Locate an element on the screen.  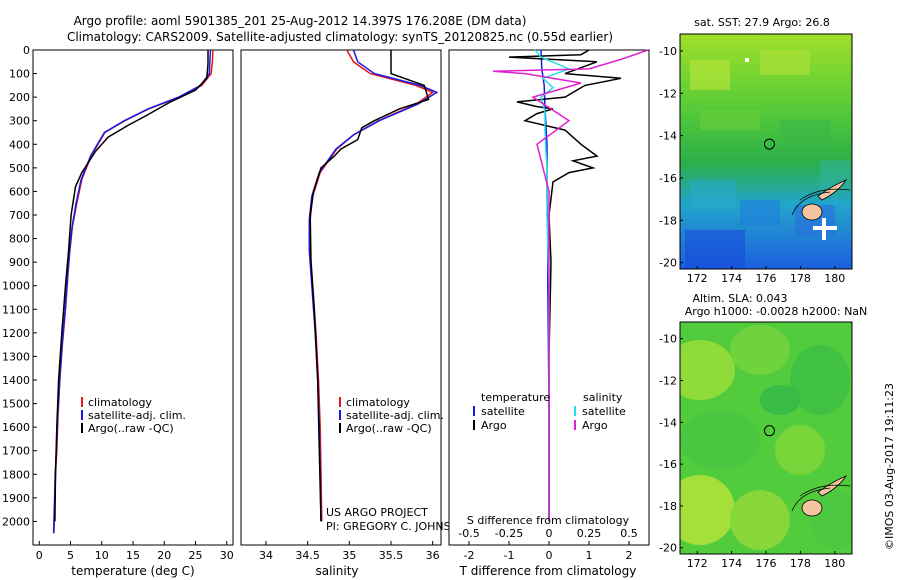
sst-map-panel: sat. SST: 27.9 Argo: 26.8 172 1 is located at coordinates (756, 150).